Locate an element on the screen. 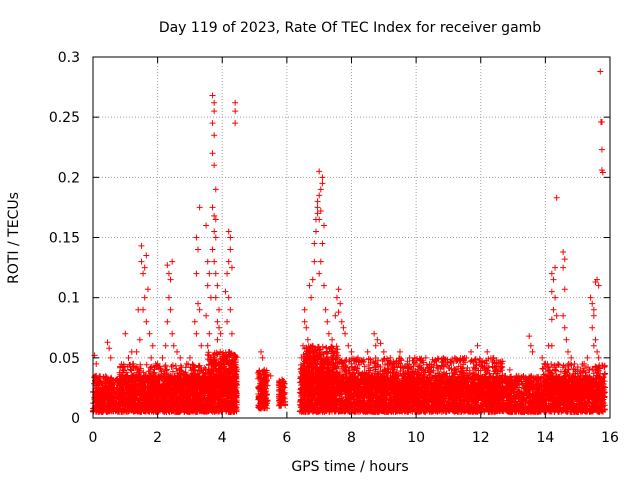 The height and width of the screenshot is (480, 640). x-axis-label: GPS time / hours is located at coordinates (349, 467).